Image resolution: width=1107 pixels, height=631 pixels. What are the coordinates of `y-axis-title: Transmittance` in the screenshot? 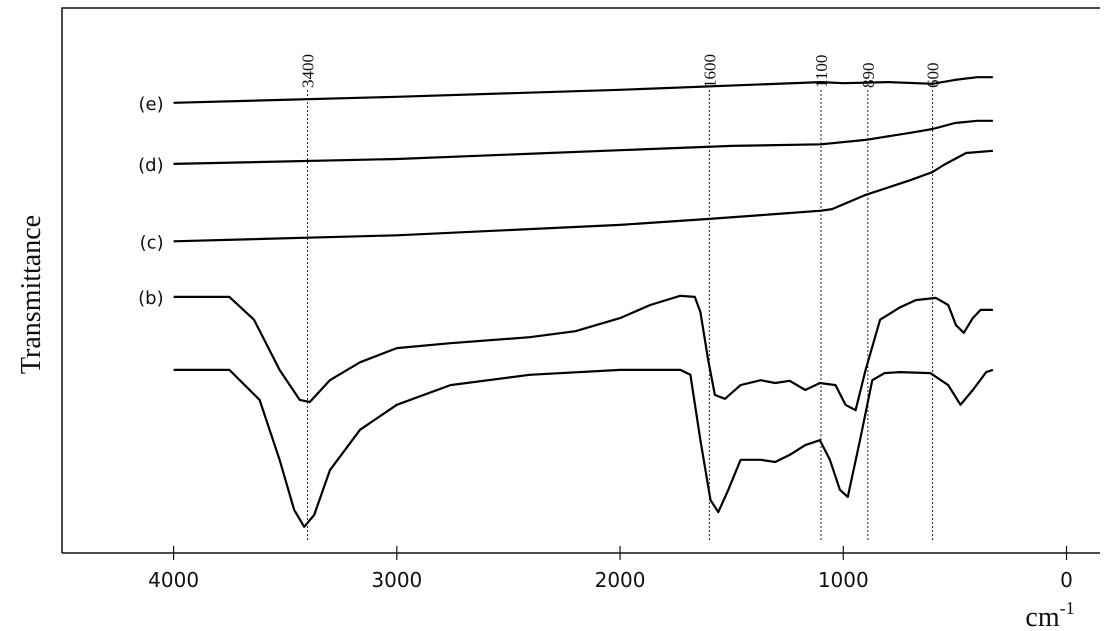 It's located at (31, 294).